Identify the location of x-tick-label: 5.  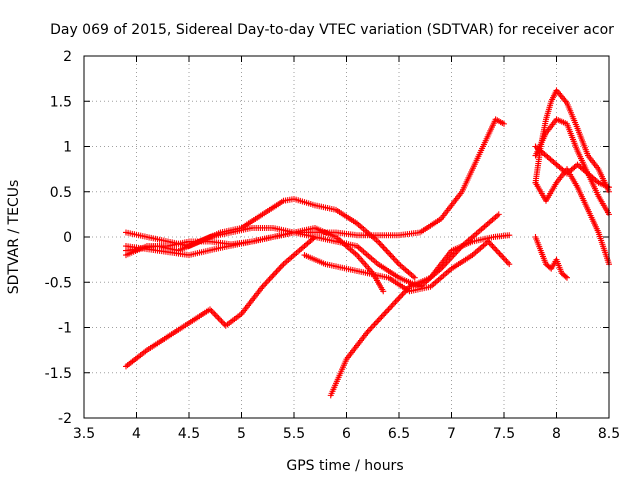
(241, 434).